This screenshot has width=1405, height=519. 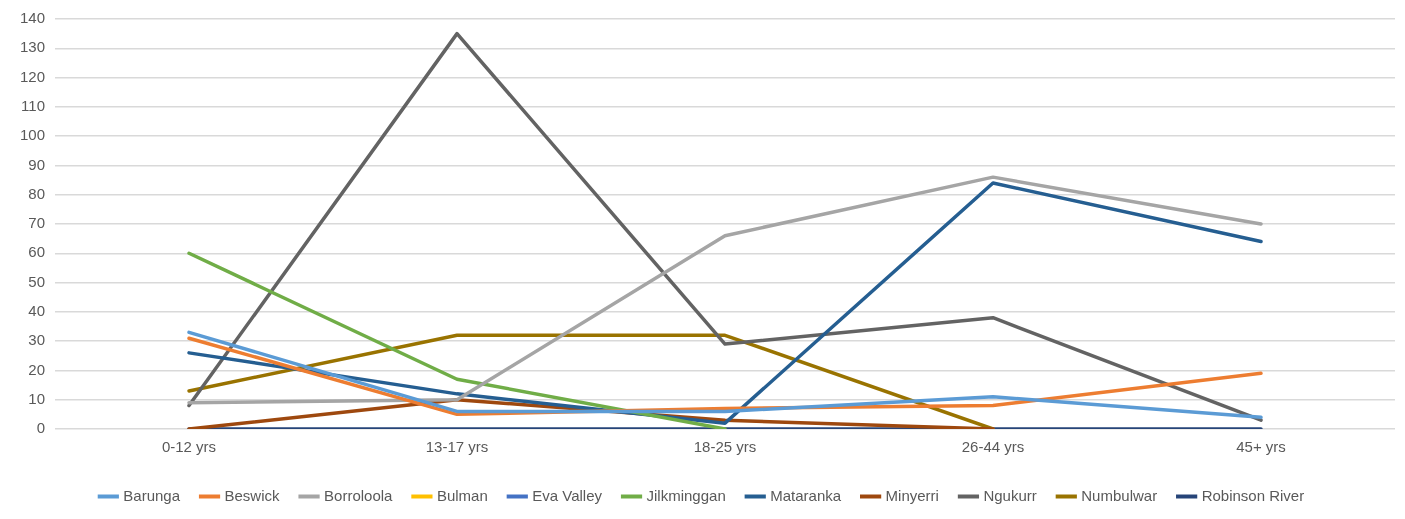 What do you see at coordinates (33, 135) in the screenshot?
I see `y-tick-label: 100` at bounding box center [33, 135].